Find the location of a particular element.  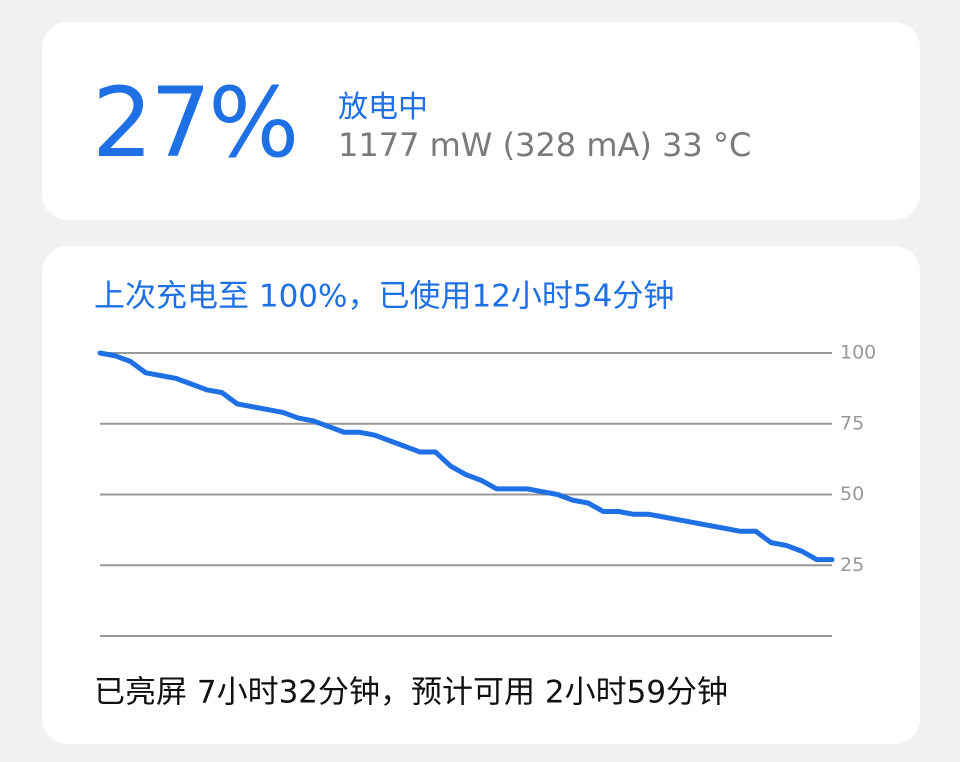

y-tick-label: 50 is located at coordinates (852, 494).